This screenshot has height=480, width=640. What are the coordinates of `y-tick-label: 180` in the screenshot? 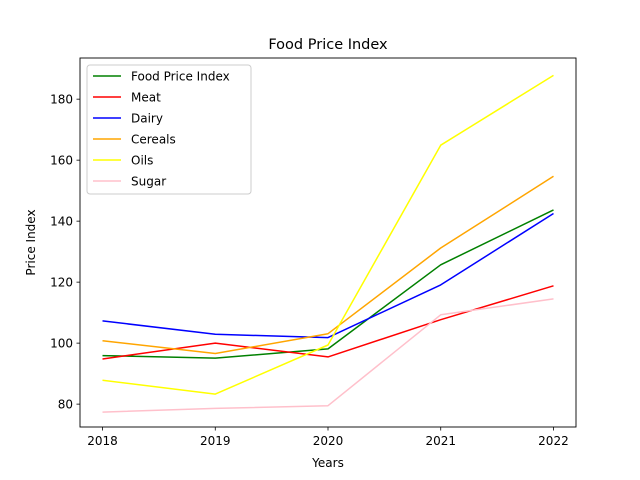 It's located at (61, 100).